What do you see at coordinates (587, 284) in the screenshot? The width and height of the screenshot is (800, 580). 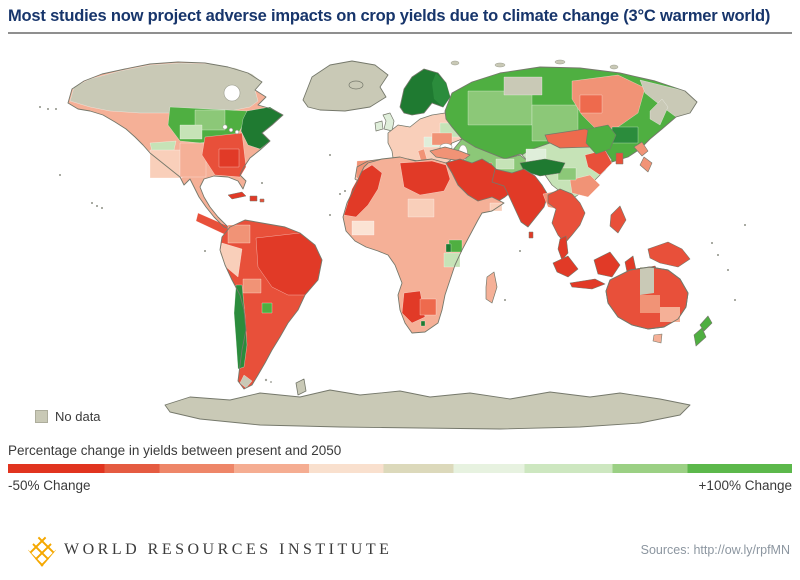 I see `region-java` at bounding box center [587, 284].